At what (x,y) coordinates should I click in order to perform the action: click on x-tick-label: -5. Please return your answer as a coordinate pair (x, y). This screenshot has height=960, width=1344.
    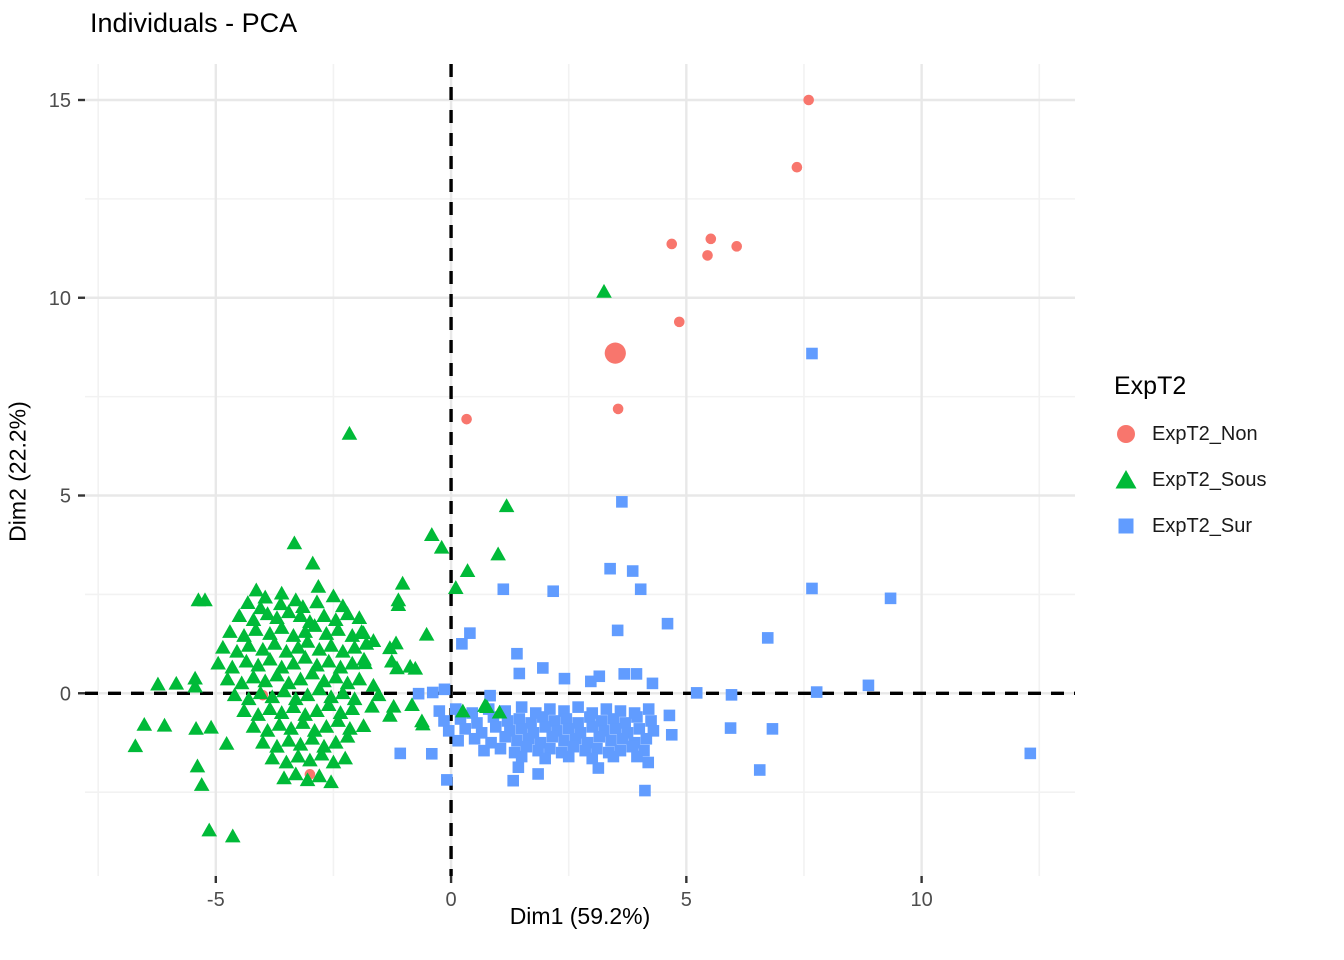
    Looking at the image, I should click on (216, 900).